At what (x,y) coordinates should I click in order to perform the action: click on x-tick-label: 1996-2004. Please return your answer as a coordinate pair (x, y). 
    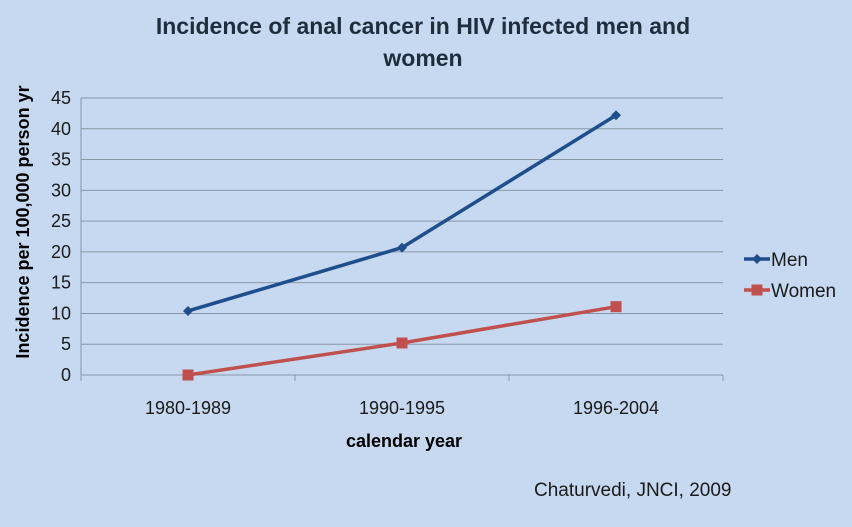
    Looking at the image, I should click on (616, 408).